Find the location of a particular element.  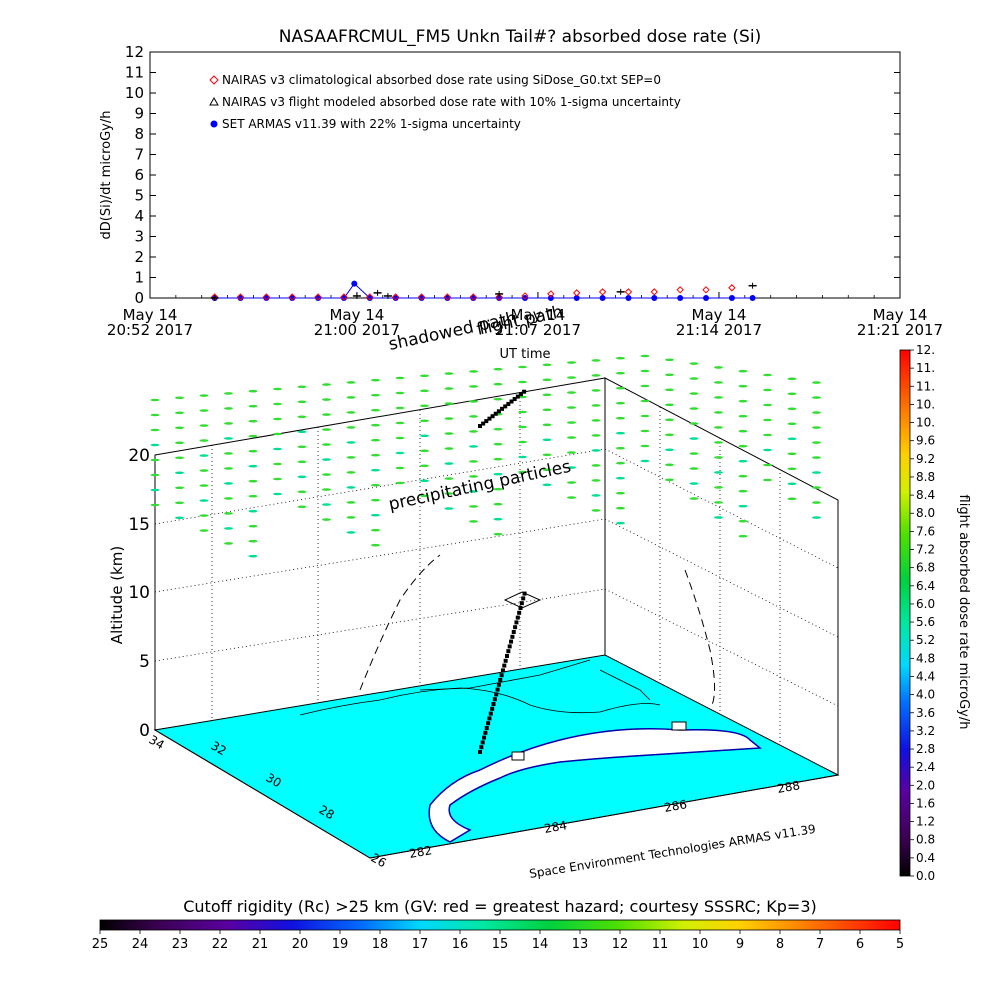

y-tick-label: 2 is located at coordinates (139, 257).